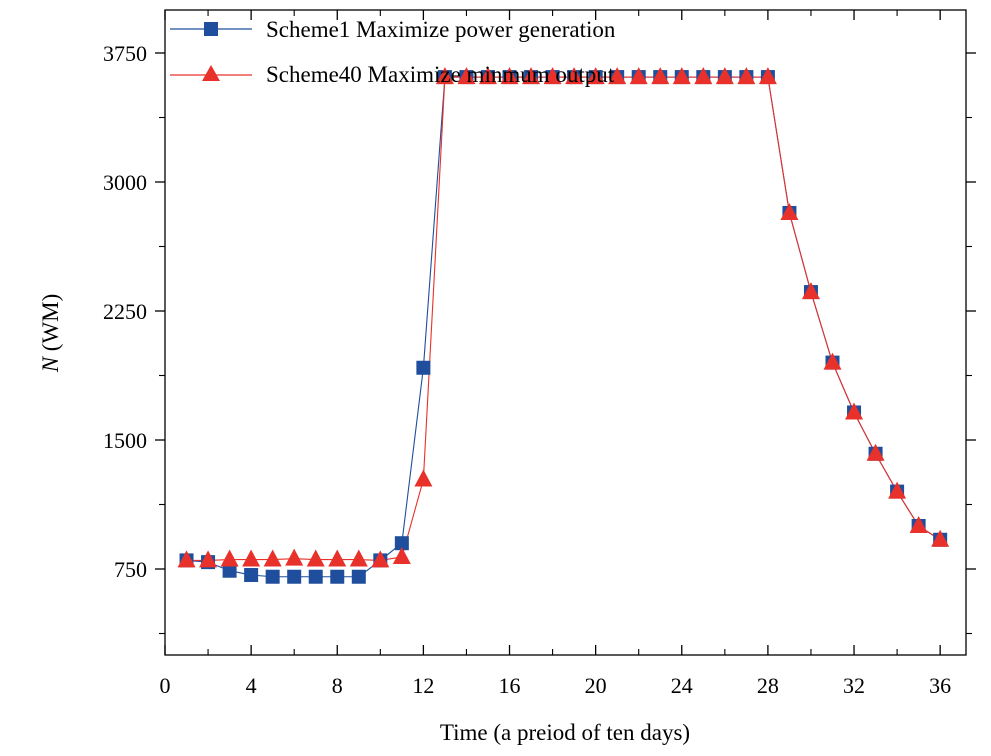  I want to click on y-tick-label: 1500, so click(125, 440).